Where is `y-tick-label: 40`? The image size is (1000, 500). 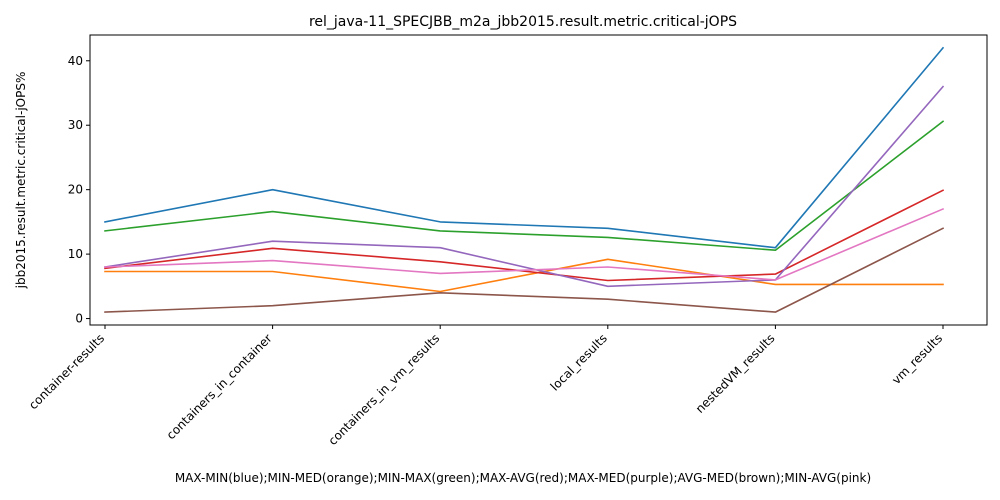
y-tick-label: 40 is located at coordinates (75, 61).